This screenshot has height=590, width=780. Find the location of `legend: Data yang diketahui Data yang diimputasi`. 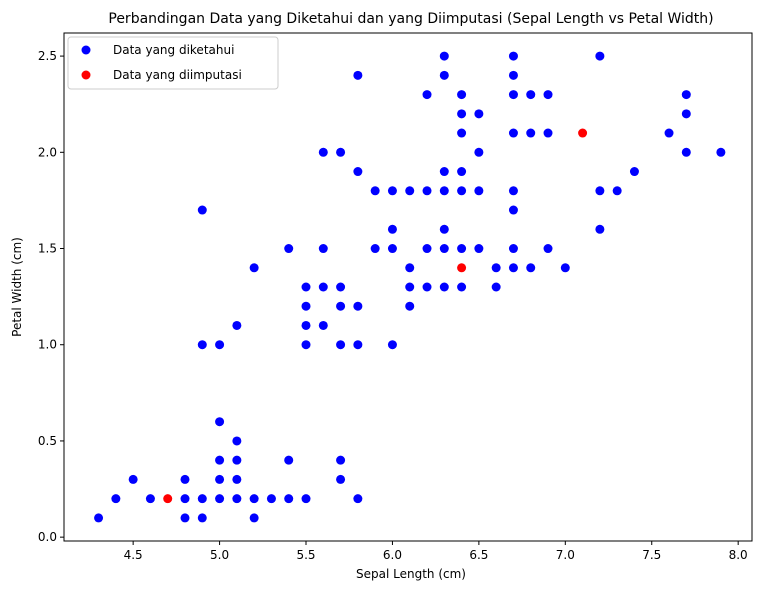

legend: Data yang diketahui Data yang diimputasi is located at coordinates (173, 63).